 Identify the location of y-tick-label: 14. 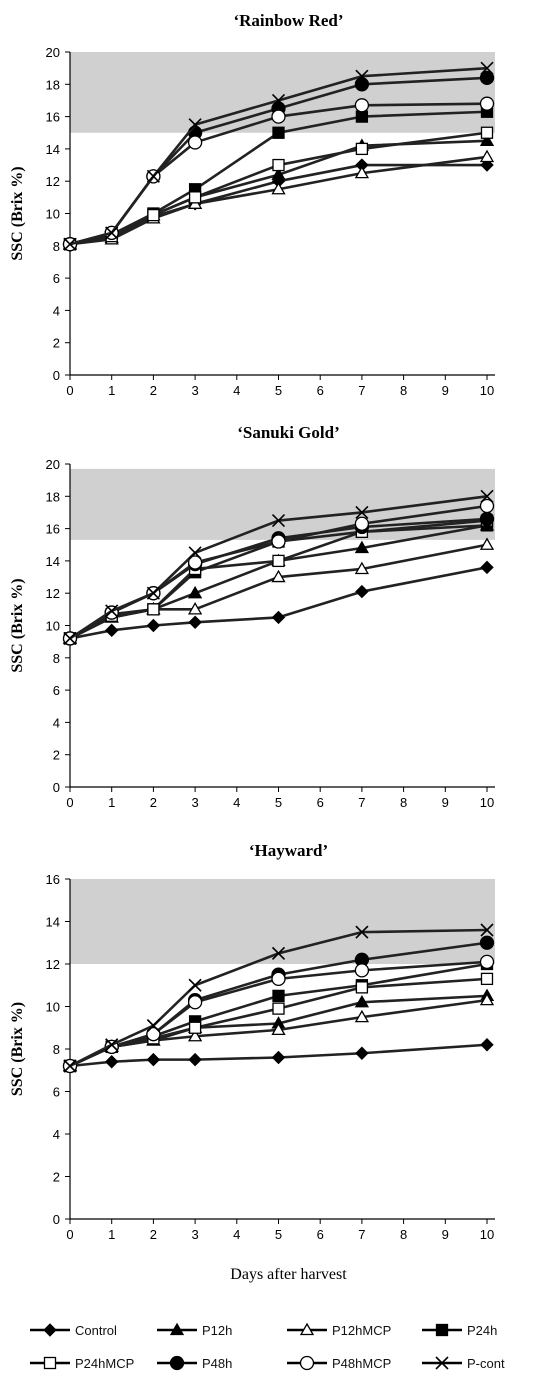
(53, 922).